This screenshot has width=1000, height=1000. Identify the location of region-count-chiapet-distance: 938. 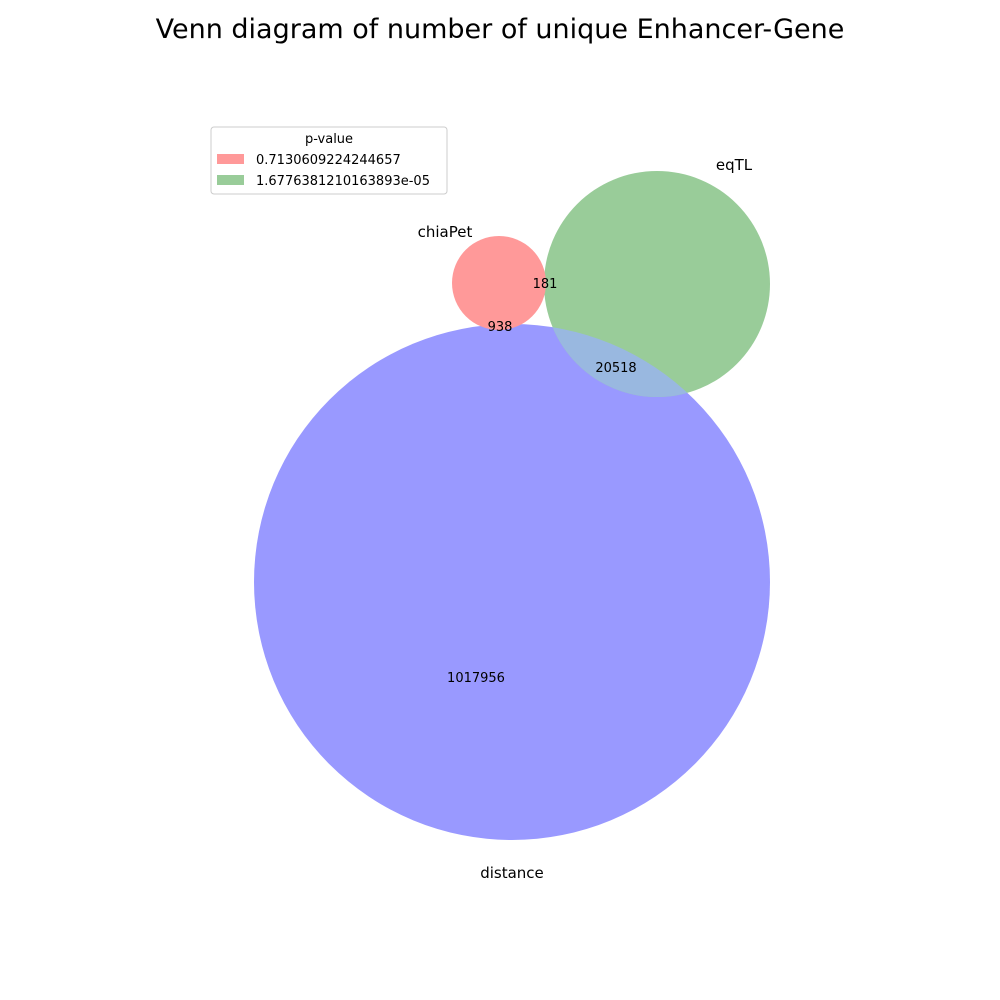
(500, 327).